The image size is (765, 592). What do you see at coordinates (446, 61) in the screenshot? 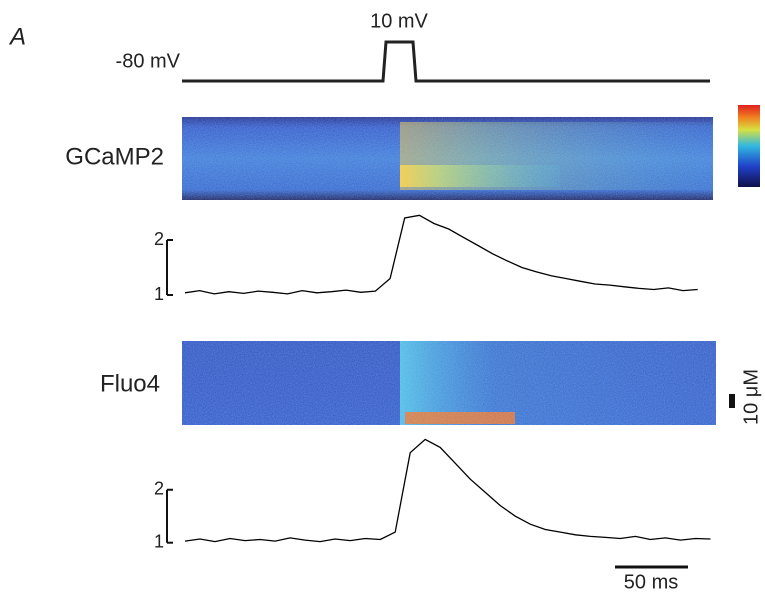
I see `voltage-protocol` at bounding box center [446, 61].